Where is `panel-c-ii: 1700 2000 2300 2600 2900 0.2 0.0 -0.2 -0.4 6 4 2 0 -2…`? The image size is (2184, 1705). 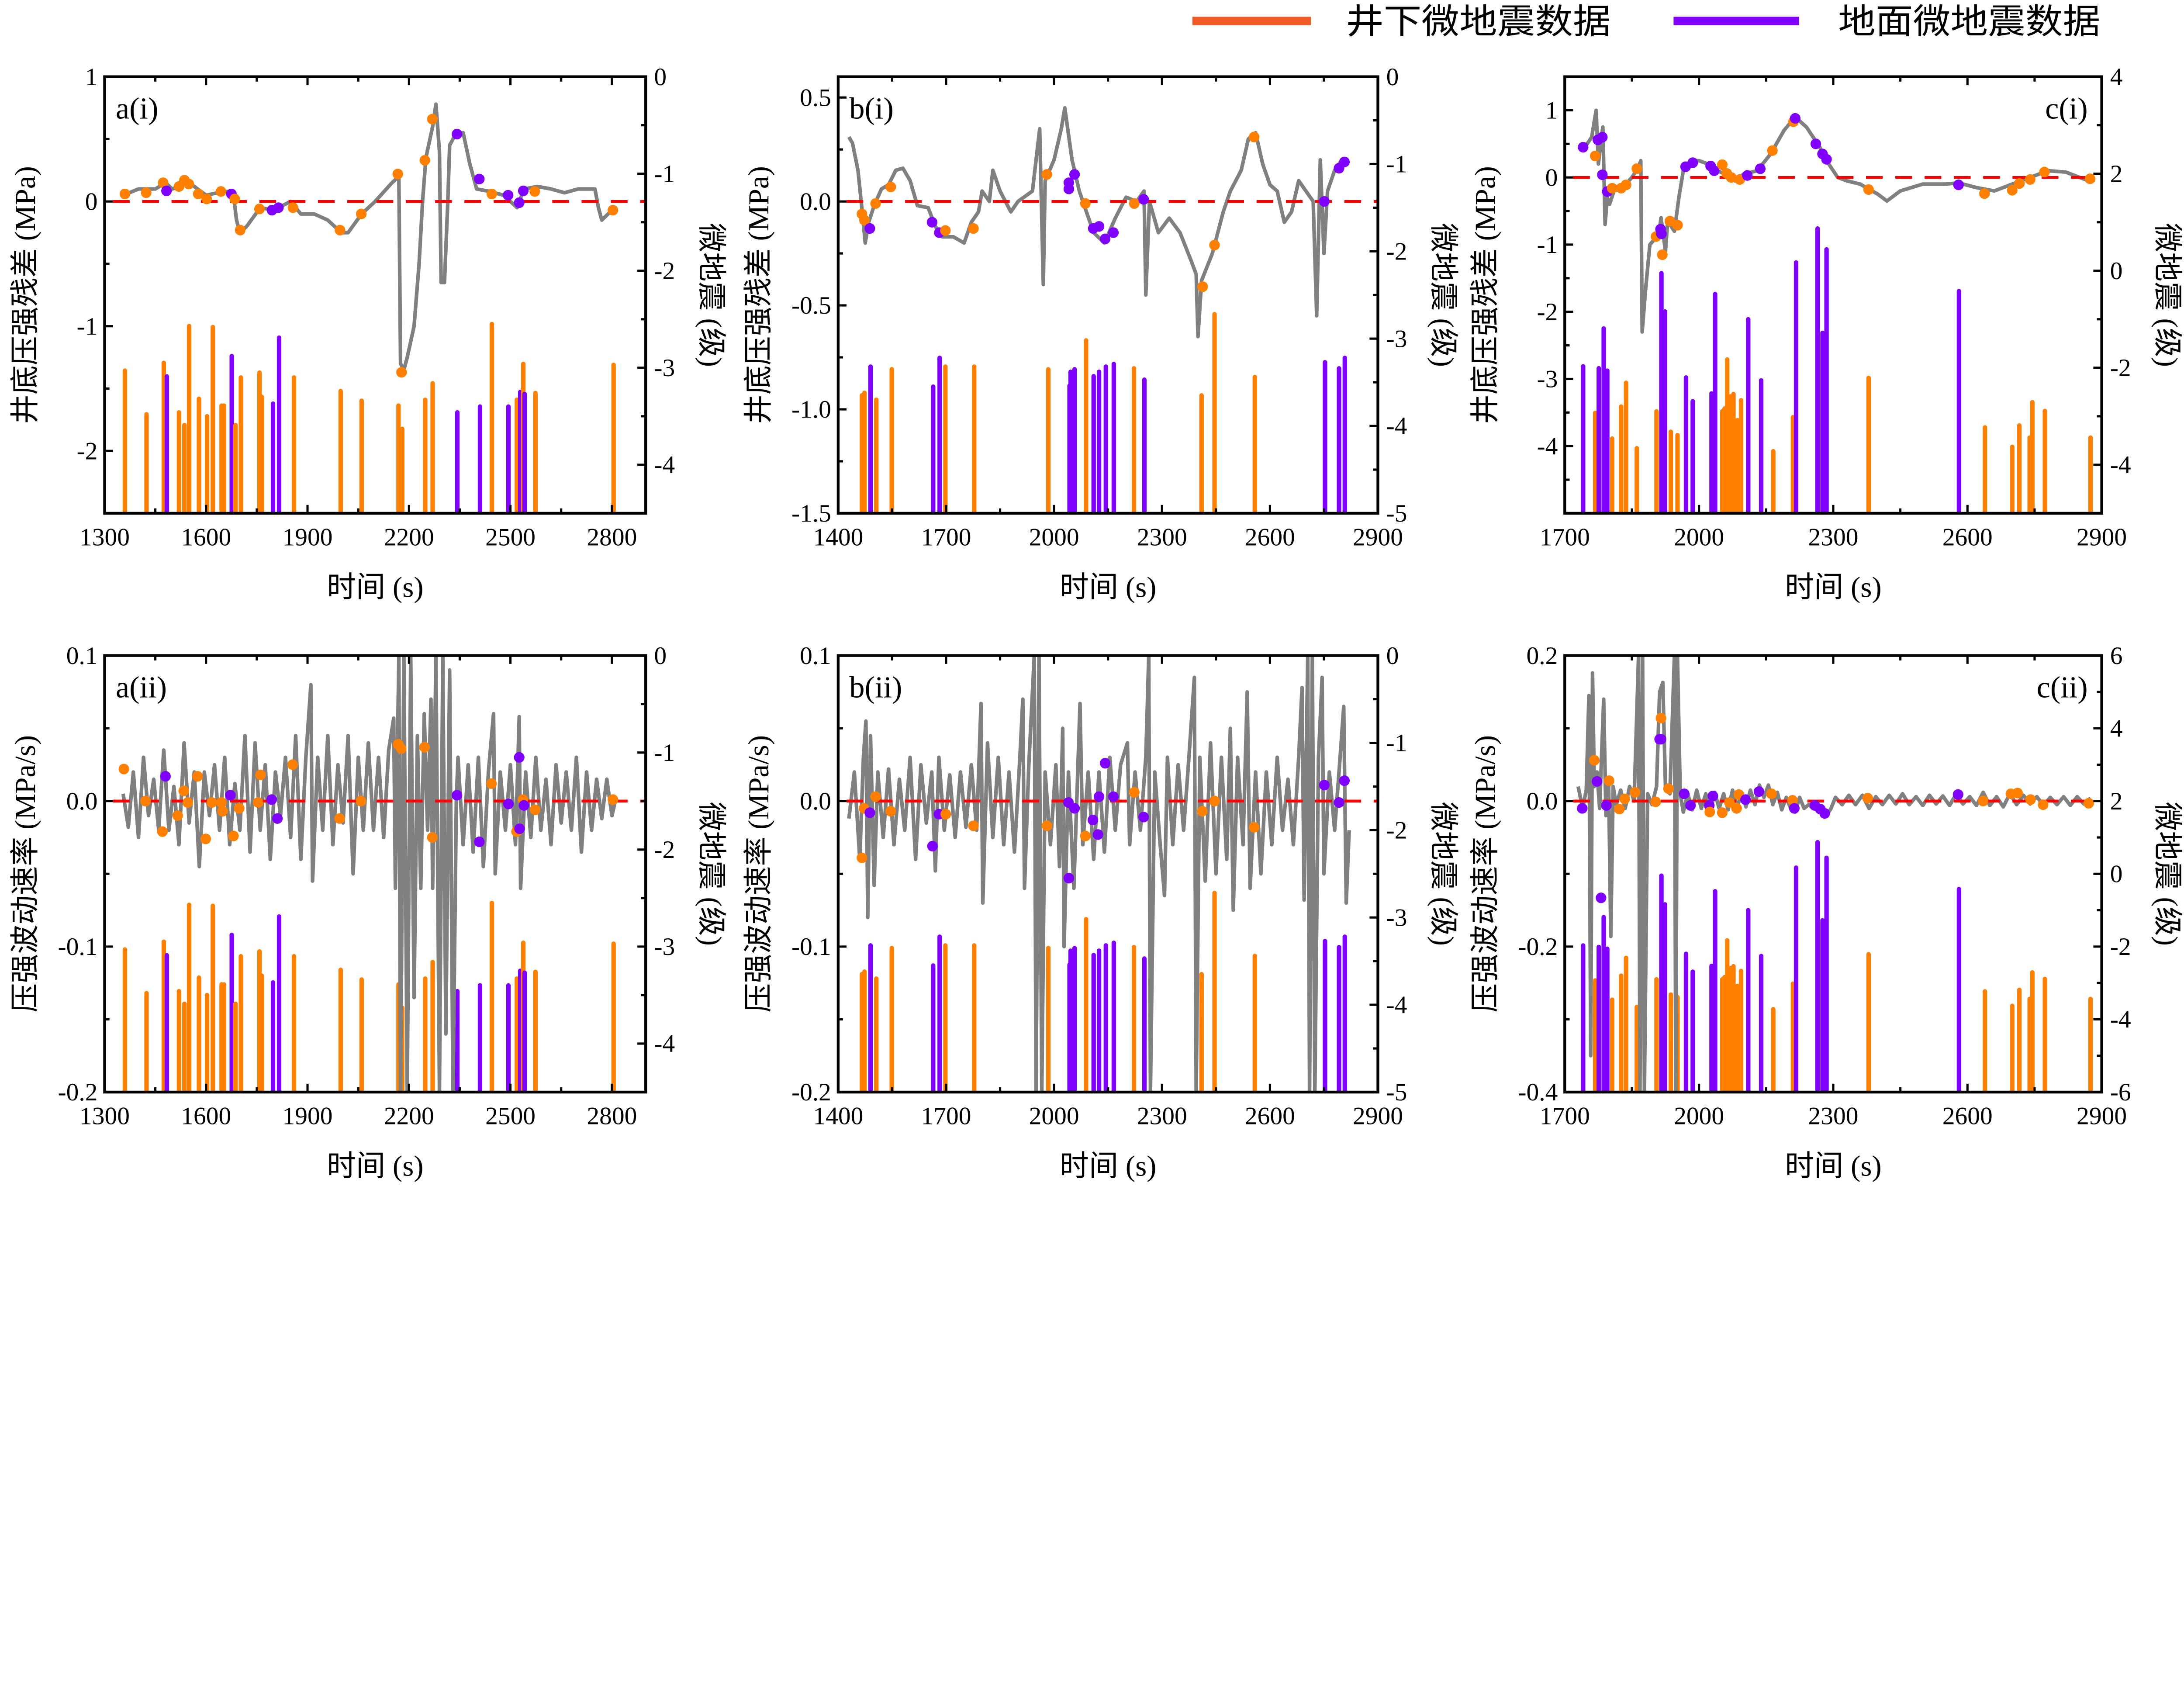
panel-c-ii: 1700 2000 2300 2600 2900 0.2 0.0 -0.2 -0.4 6 4 2 0 -2… is located at coordinates (1826, 912).